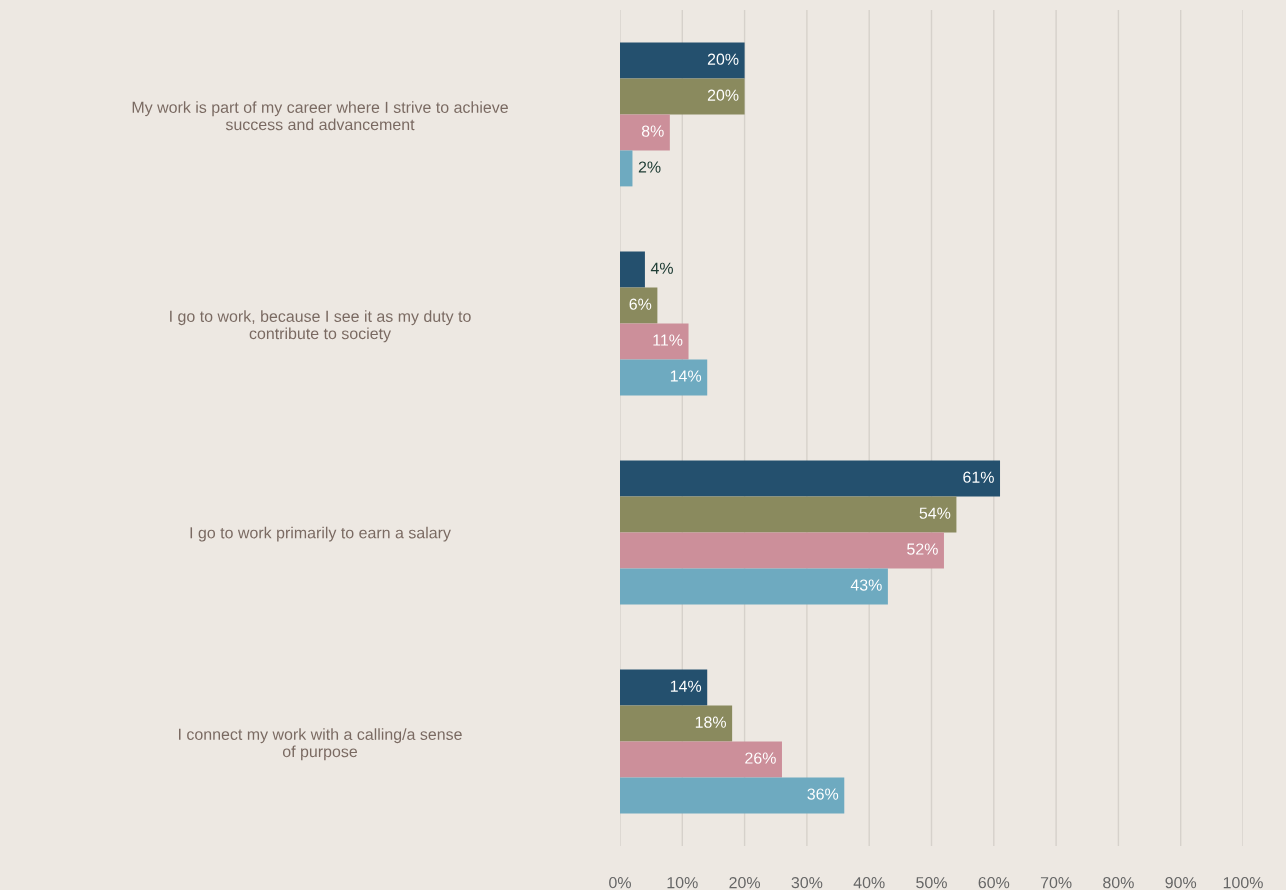 This screenshot has height=890, width=1286. Describe the element at coordinates (935, 513) in the screenshot. I see `data-label: 54%` at that location.